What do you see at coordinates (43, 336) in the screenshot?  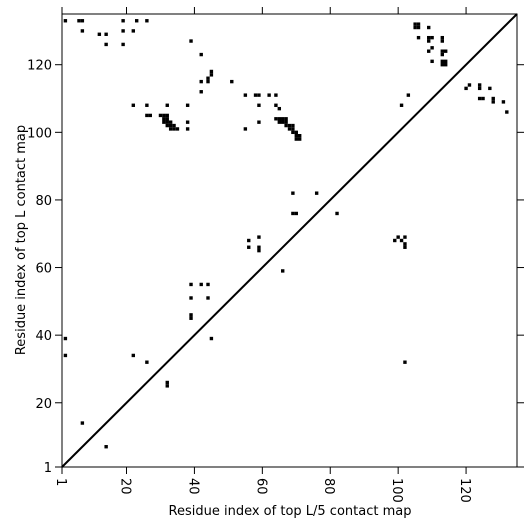 I see `y-tick-label: 40` at bounding box center [43, 336].